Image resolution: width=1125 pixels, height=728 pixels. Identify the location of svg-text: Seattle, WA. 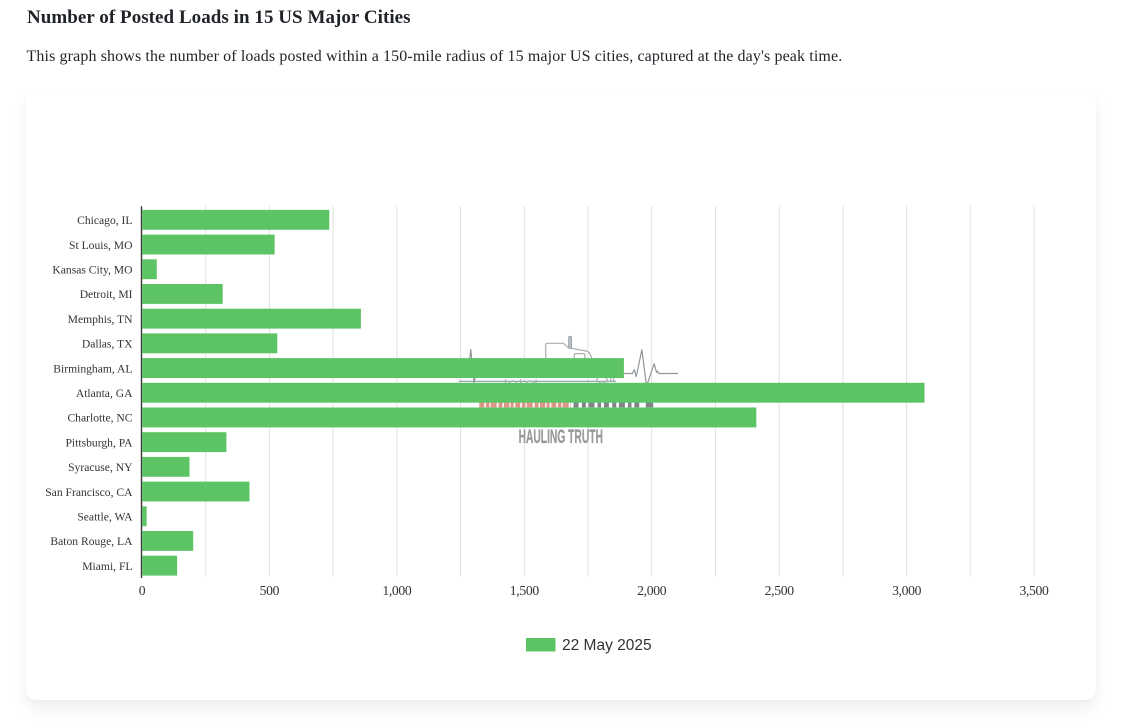
(105, 517).